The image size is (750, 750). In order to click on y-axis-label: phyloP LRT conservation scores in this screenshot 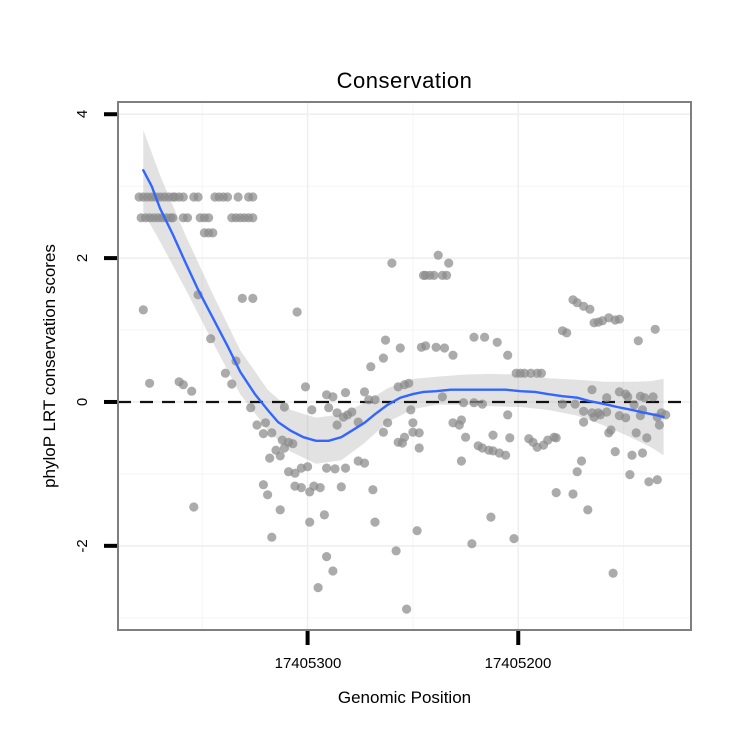, I will do `click(49, 366)`.